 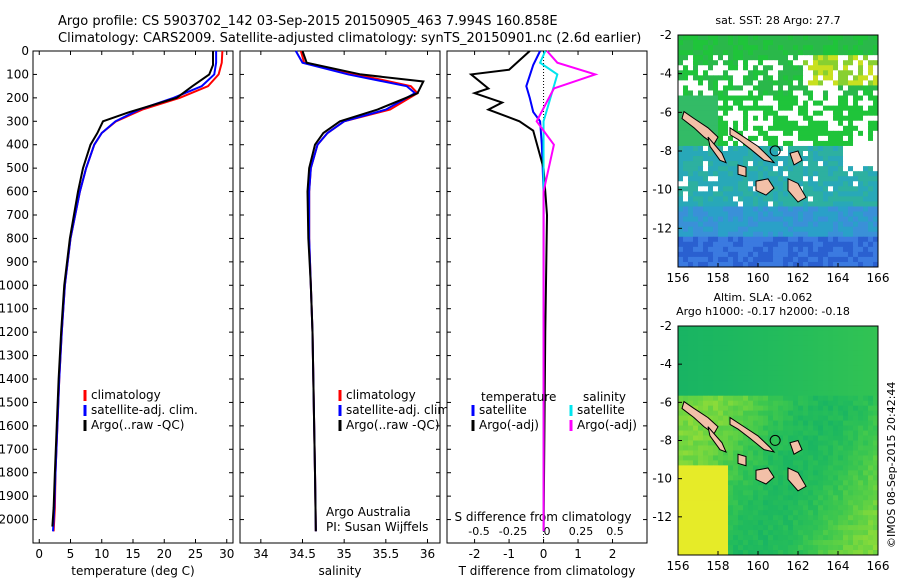 I want to click on y-tick-label: 1500, so click(x=14, y=402).